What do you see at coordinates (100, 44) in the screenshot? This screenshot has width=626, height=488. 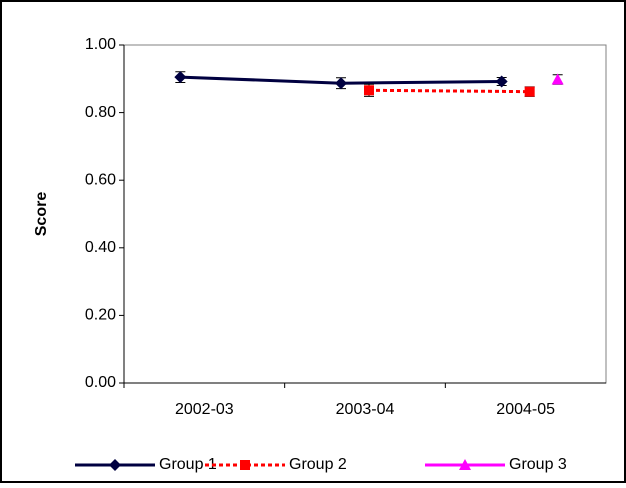 I see `y-tick-label: 1.00` at bounding box center [100, 44].